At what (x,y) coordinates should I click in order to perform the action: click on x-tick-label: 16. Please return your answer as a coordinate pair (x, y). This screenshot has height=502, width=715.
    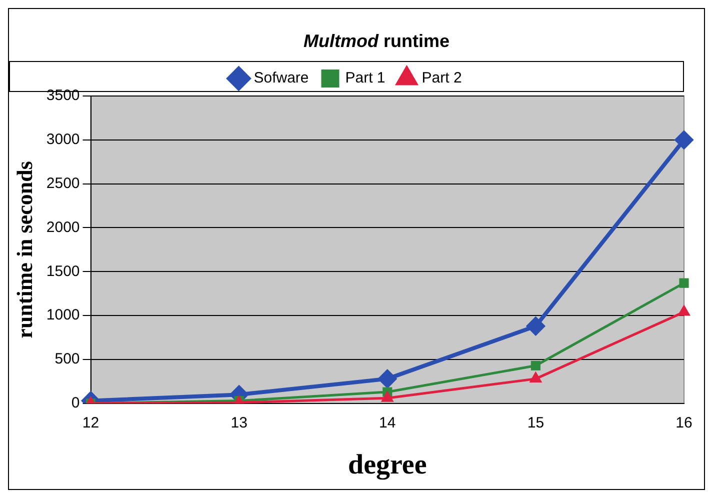
    Looking at the image, I should click on (684, 423).